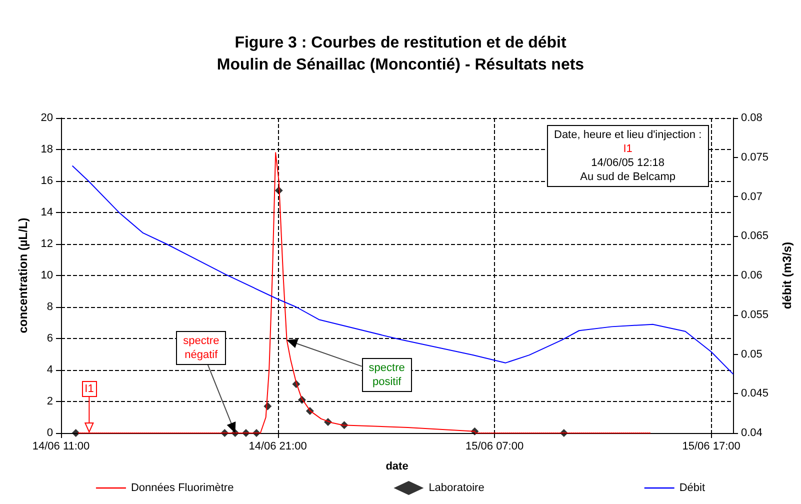 The height and width of the screenshot is (504, 801). What do you see at coordinates (61, 446) in the screenshot?
I see `x-tick-label: 14/06 11:00` at bounding box center [61, 446].